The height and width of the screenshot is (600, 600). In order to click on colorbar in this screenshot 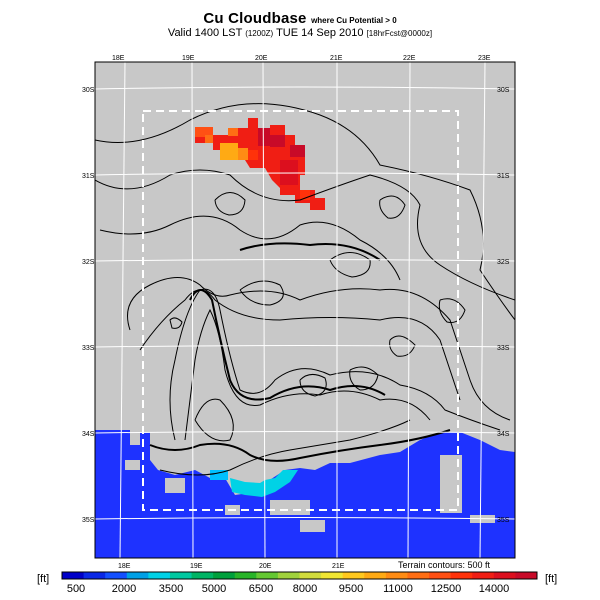, I will do `click(299, 575)`.